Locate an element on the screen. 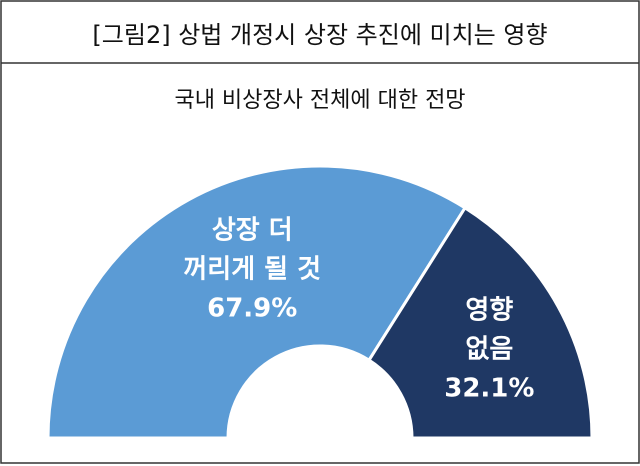 Image resolution: width=640 pixels, height=466 pixels. chart-title: [그림2] 상법 개정시 상장 추진에 미치는 영향 is located at coordinates (319, 35).